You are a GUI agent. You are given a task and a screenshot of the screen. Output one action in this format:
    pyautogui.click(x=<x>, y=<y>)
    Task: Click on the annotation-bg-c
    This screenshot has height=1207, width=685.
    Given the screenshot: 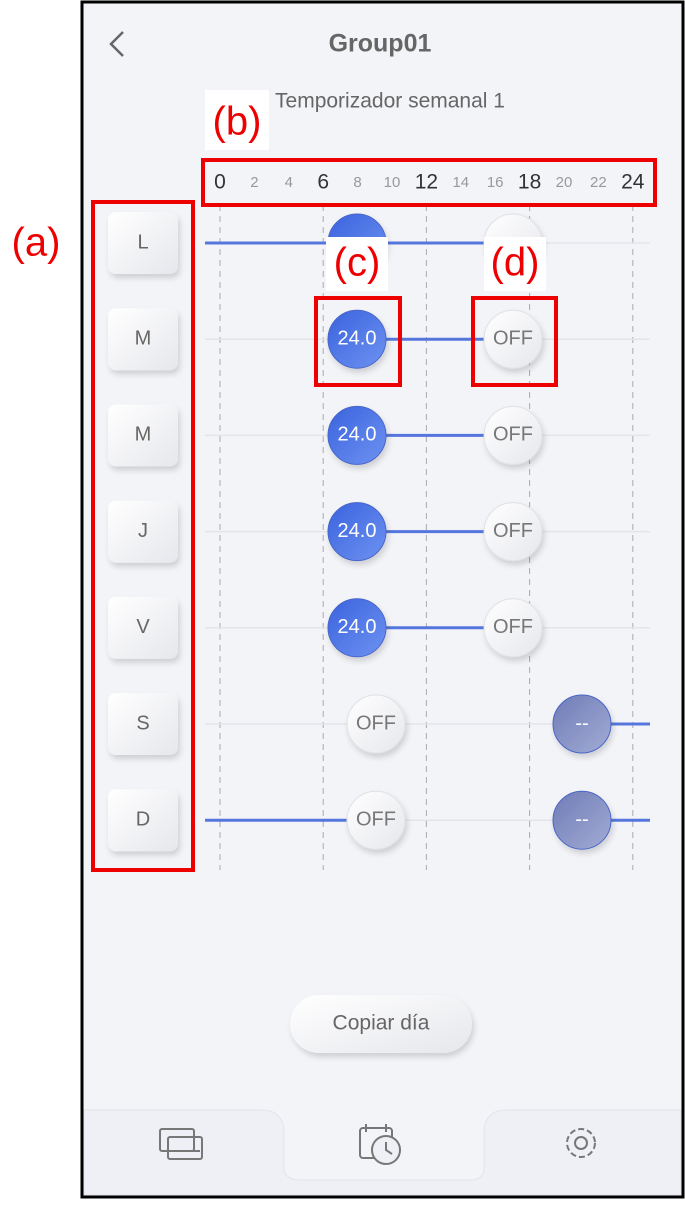 What is the action you would take?
    pyautogui.click(x=357, y=264)
    